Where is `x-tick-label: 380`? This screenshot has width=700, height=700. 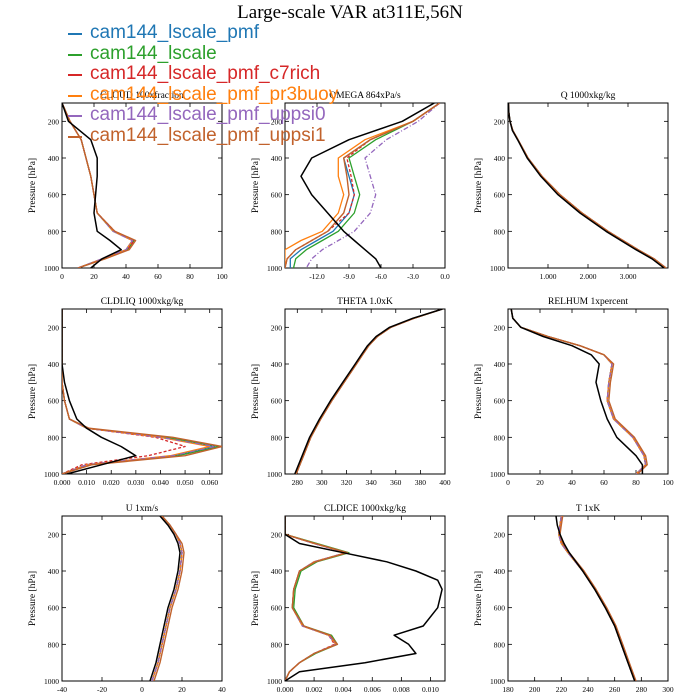
x-tick-label: 380 is located at coordinates (421, 482).